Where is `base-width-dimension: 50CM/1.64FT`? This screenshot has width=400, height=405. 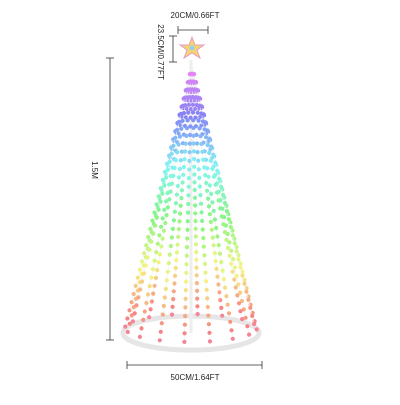
base-width-dimension: 50CM/1.64FT is located at coordinates (194, 371).